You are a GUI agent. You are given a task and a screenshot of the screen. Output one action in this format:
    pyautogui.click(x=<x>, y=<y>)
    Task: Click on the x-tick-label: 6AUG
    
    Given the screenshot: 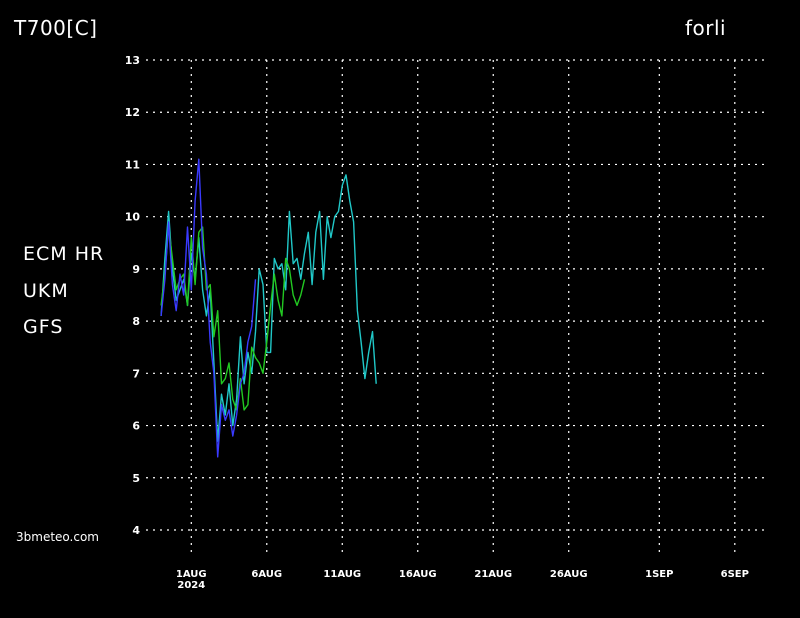 What is the action you would take?
    pyautogui.click(x=266, y=574)
    